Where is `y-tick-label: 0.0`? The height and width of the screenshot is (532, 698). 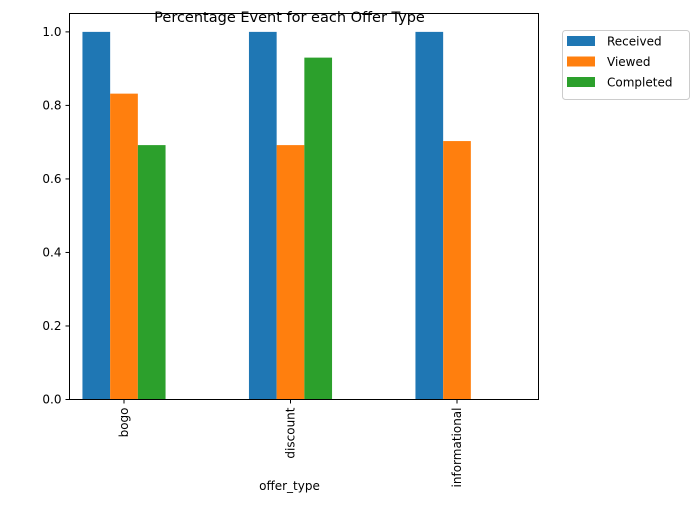
y-tick-label: 0.0 is located at coordinates (51, 400).